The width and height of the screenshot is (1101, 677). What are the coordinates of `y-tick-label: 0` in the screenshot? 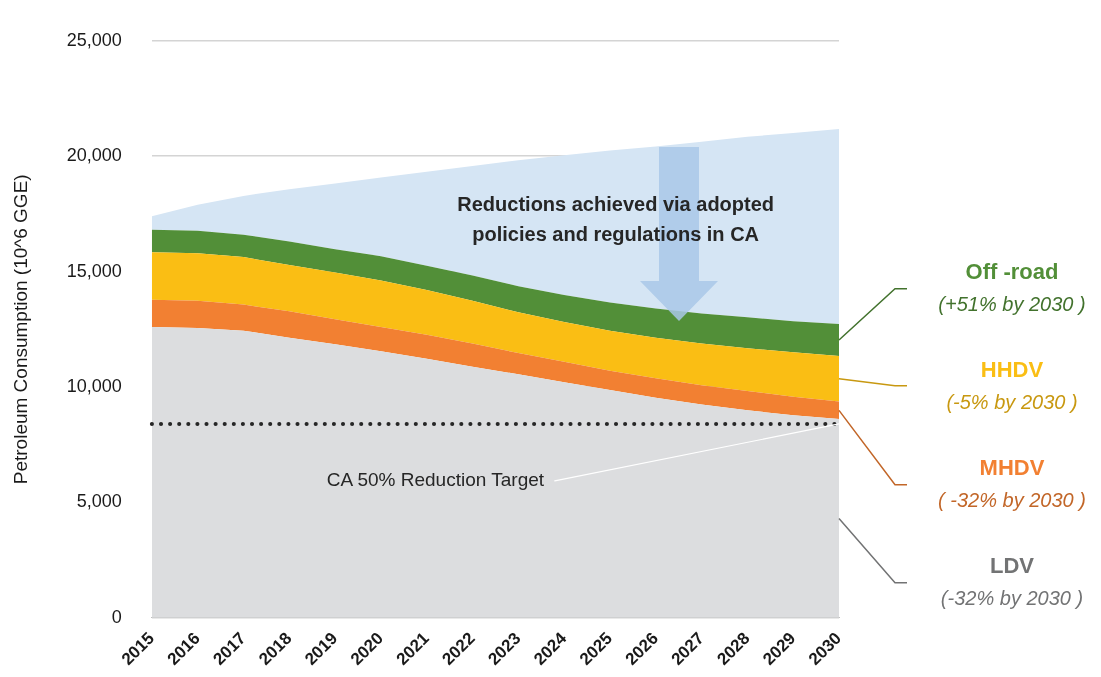 It's located at (116, 616).